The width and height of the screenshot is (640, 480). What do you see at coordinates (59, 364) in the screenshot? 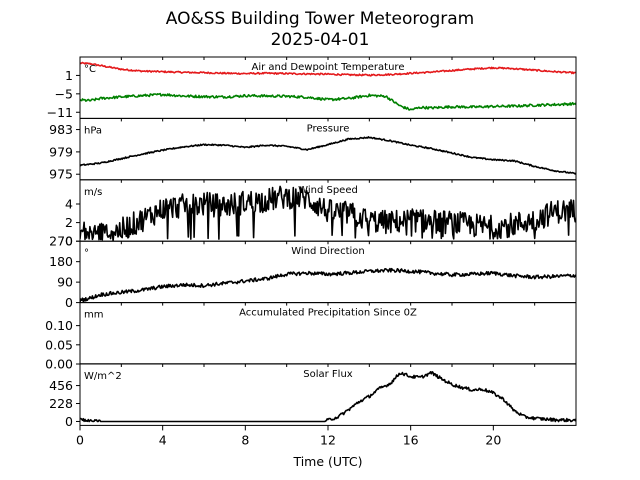
I see `precip-ytick-label: 0.00` at bounding box center [59, 364].